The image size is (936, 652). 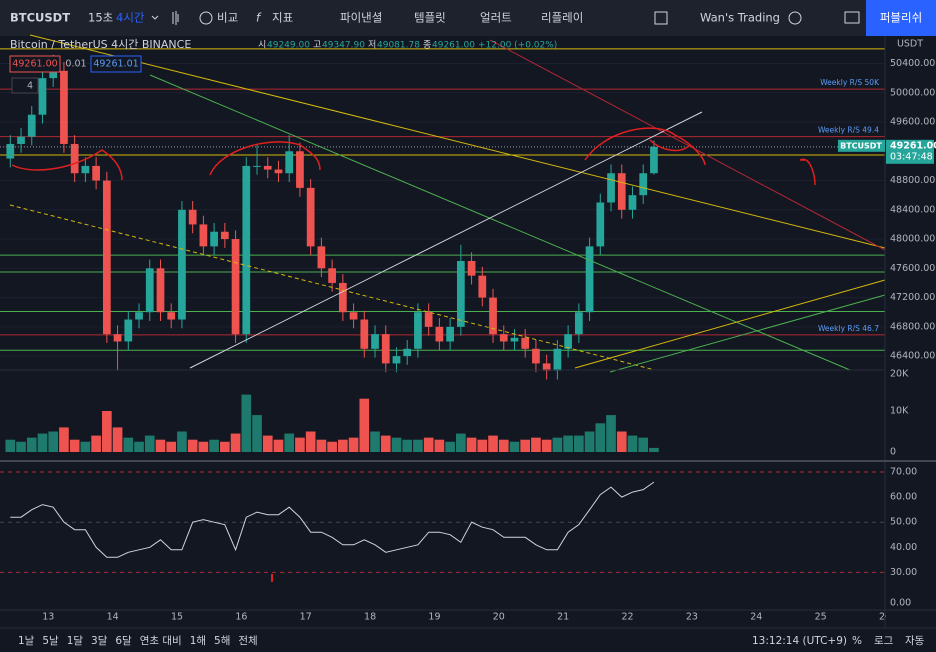 I want to click on interval: 4시간, so click(x=130, y=18).